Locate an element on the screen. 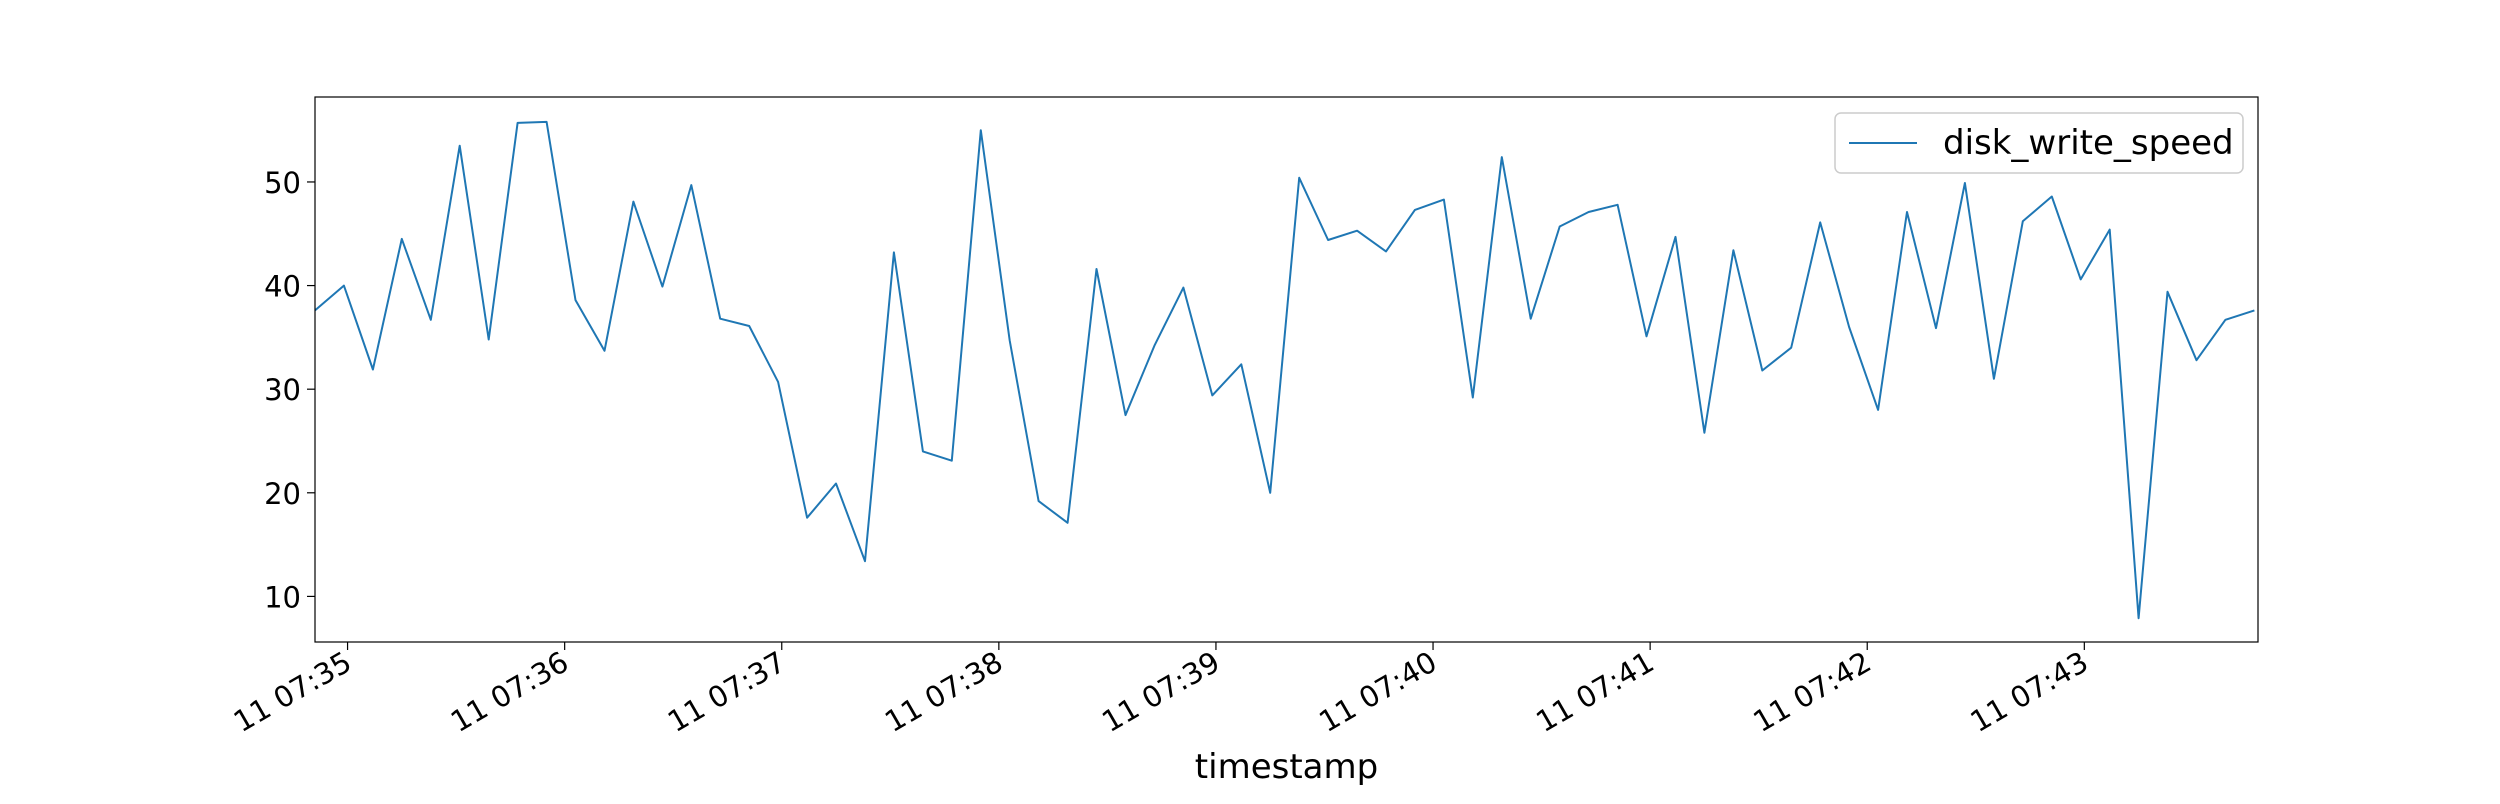 The width and height of the screenshot is (2500, 804). y-tick-label: 40 is located at coordinates (282, 287).